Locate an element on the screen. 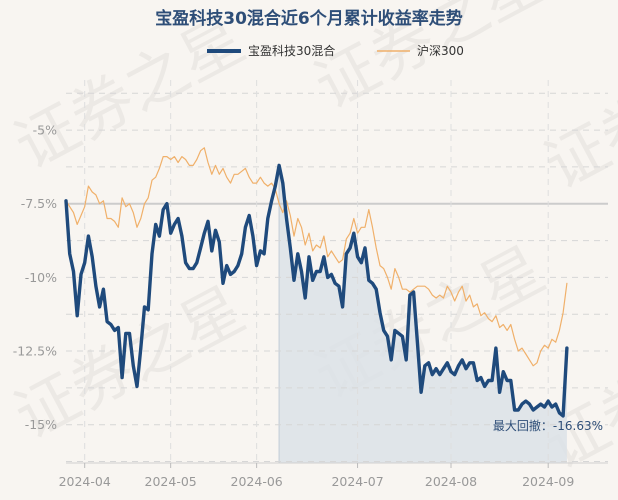  legend-label-index: 沪深300 is located at coordinates (440, 51).